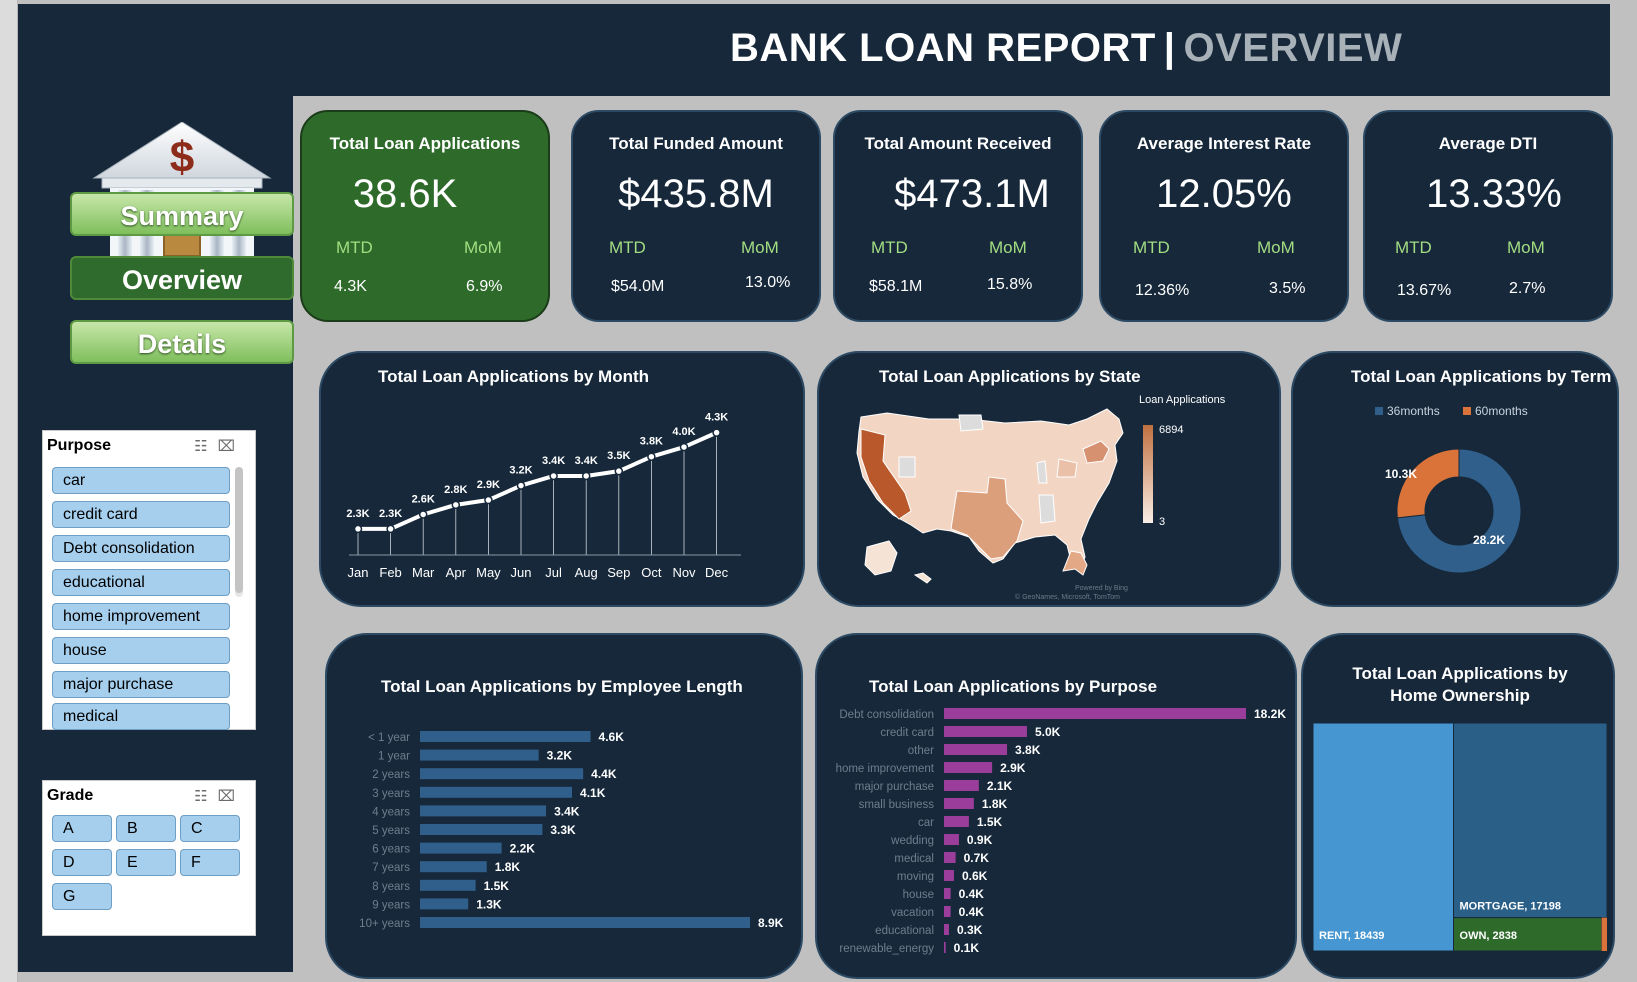 This screenshot has height=982, width=1637. Describe the element at coordinates (904, 931) in the screenshot. I see `purpose-category-educational: educational` at that location.